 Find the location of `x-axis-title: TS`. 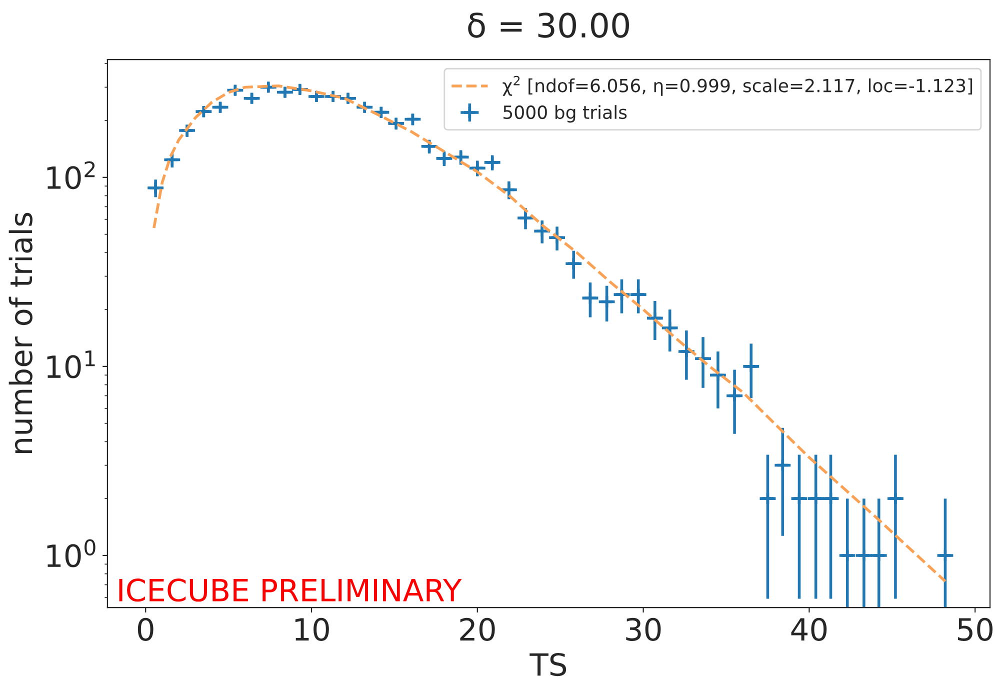

x-axis-title: TS is located at coordinates (548, 664).